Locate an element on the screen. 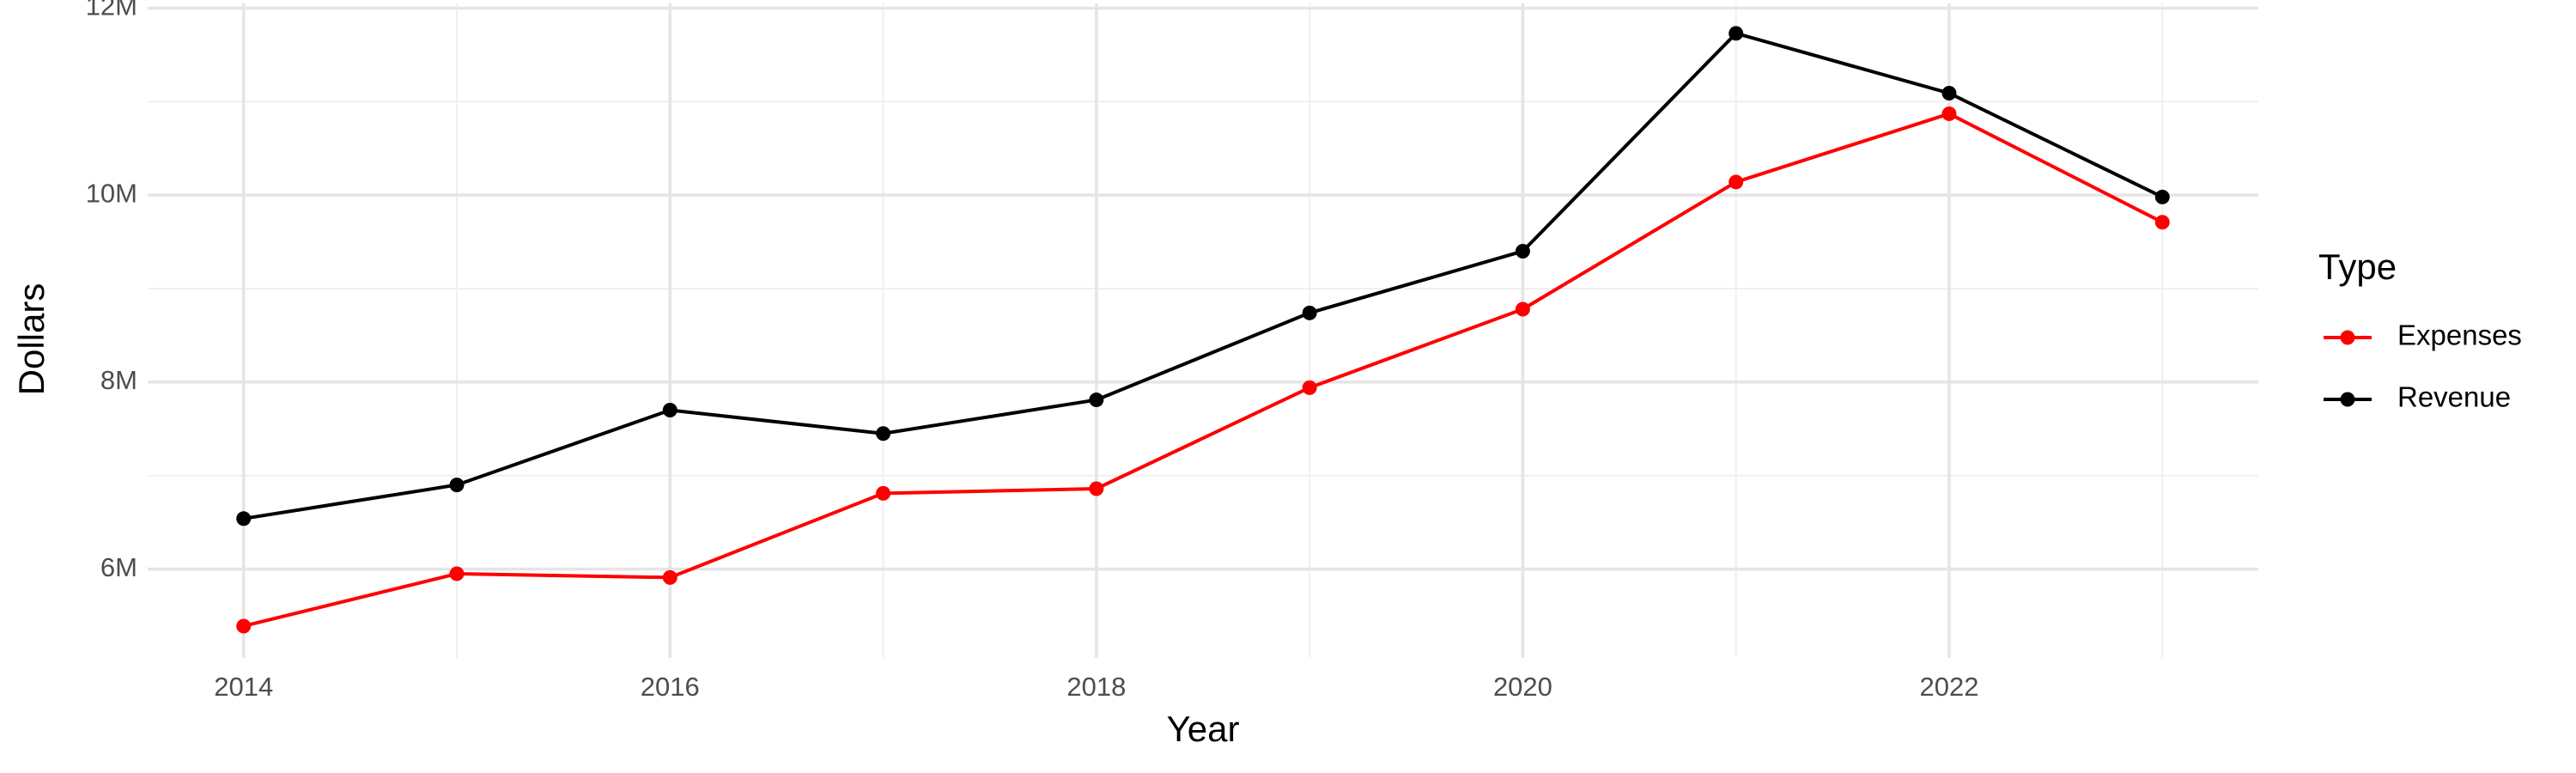 This screenshot has height=773, width=2576. y-axis-title: Dollars is located at coordinates (32, 339).